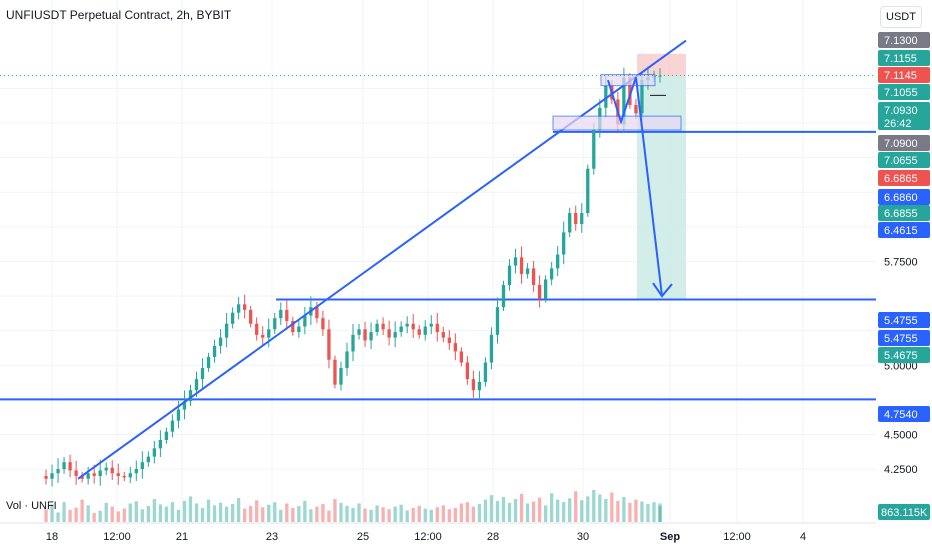 Image resolution: width=932 pixels, height=550 pixels. I want to click on time-axis: 18 12:00 21 23 25 12:00 28 30 Sep 12:00 4, so click(438, 532).